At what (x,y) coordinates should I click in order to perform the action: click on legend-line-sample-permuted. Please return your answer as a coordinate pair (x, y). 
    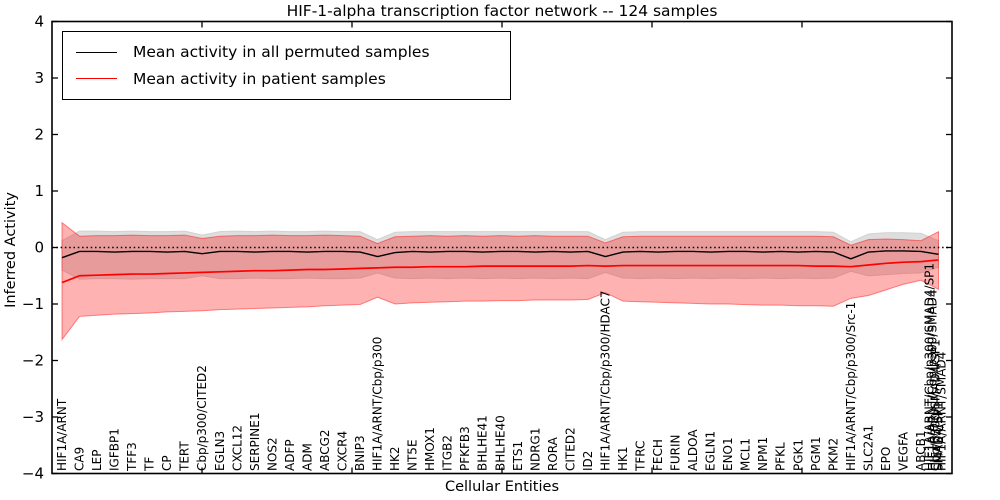
    Looking at the image, I should click on (96, 52).